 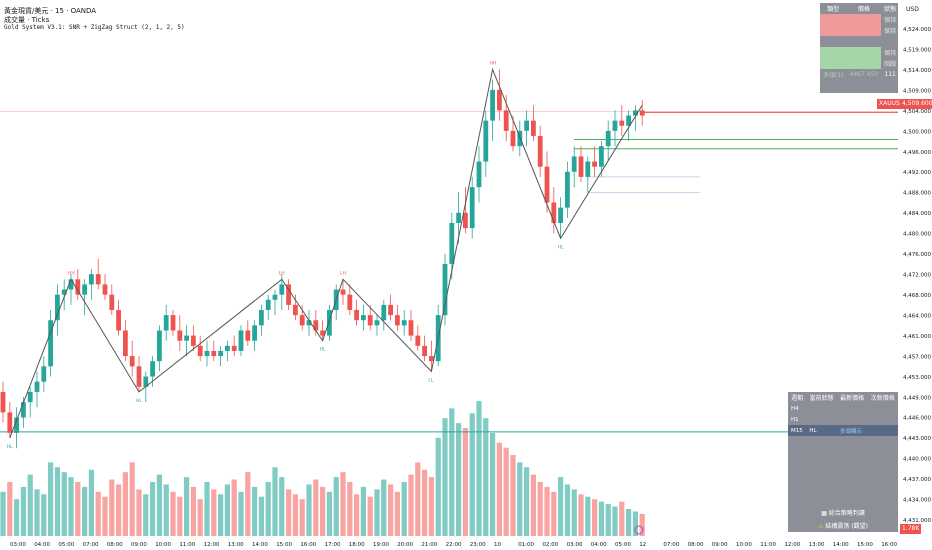 I want to click on x-tick-label: 11:00, so click(x=187, y=545).